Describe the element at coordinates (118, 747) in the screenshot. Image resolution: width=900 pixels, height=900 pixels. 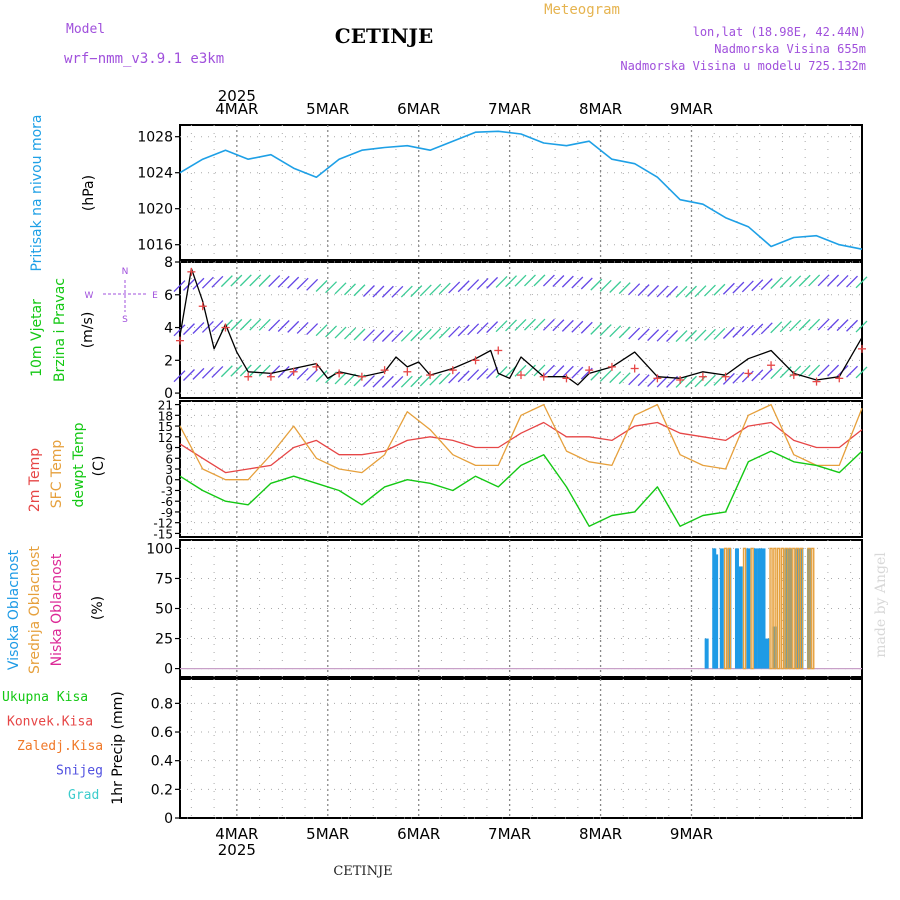
I see `ylabel-precip: 1hr Precip (mm)` at that location.